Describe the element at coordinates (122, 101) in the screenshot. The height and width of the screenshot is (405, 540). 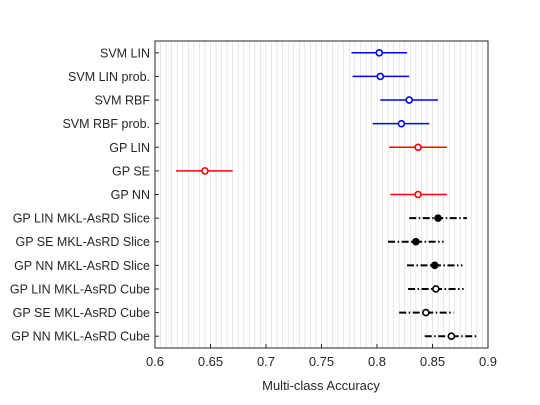
I see `category-label: SVM RBF` at that location.